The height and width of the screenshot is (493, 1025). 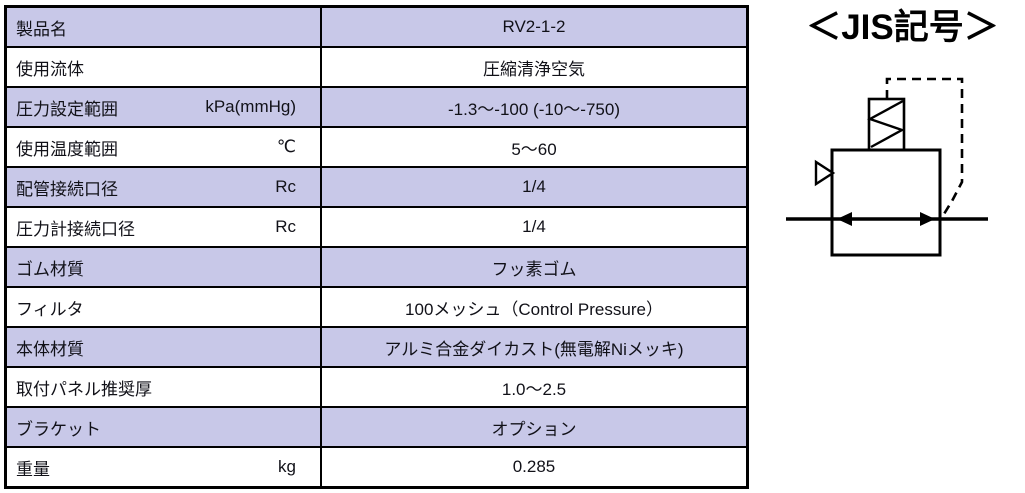 I want to click on spec-label-cell: 取付パネル推奨厚, so click(x=163, y=387).